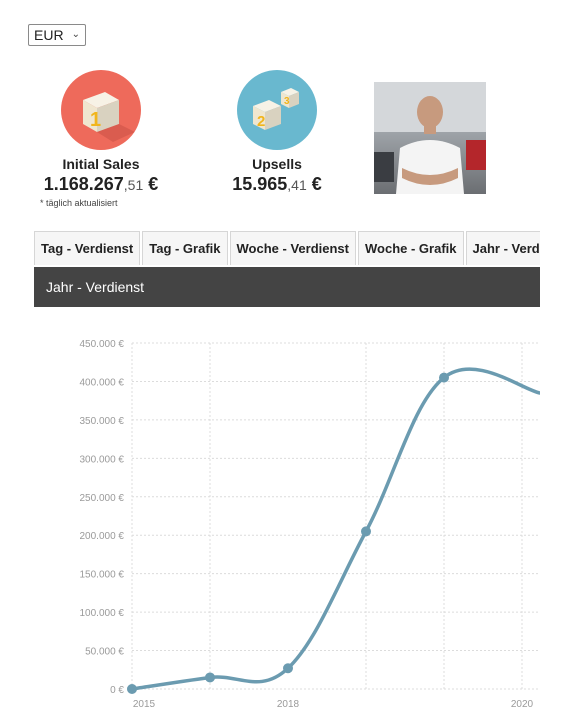 Image resolution: width=562 pixels, height=726 pixels. Describe the element at coordinates (102, 382) in the screenshot. I see `y-tick-label: 400.000 €` at that location.